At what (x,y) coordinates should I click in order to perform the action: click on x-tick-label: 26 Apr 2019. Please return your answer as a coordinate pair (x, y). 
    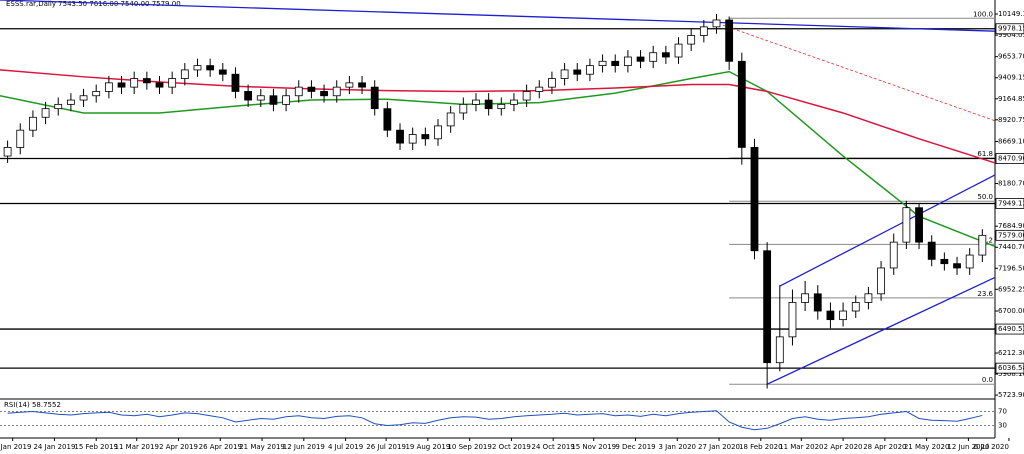
    Looking at the image, I should click on (220, 447).